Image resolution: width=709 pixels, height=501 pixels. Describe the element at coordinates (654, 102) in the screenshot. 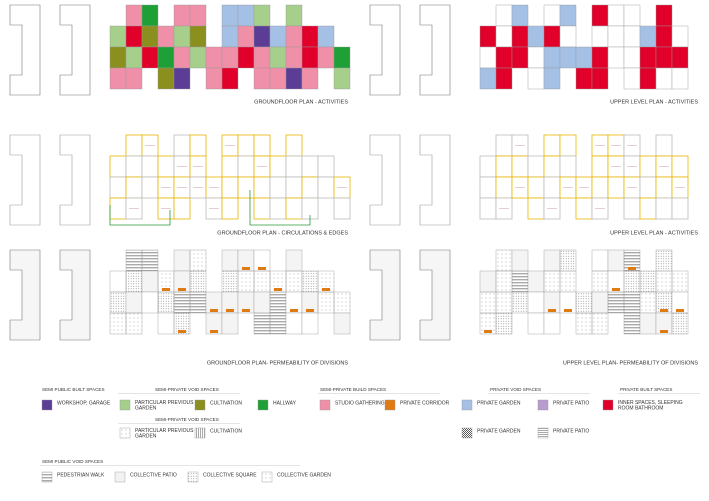

I see `caption: UPPER LEVEL PLAN - ACTIVITIES` at that location.